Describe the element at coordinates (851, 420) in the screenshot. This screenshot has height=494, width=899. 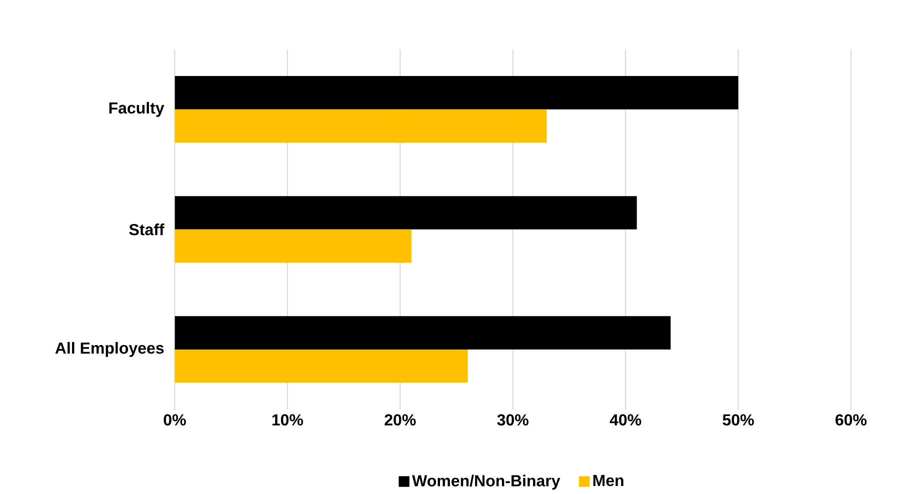
I see `x-tick-label: 60%` at that location.